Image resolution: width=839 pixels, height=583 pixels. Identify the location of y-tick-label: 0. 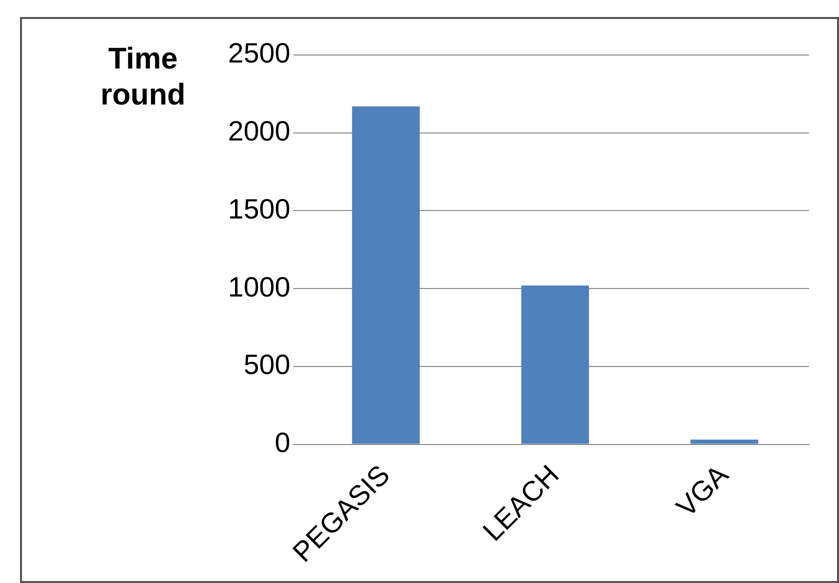
(282, 442).